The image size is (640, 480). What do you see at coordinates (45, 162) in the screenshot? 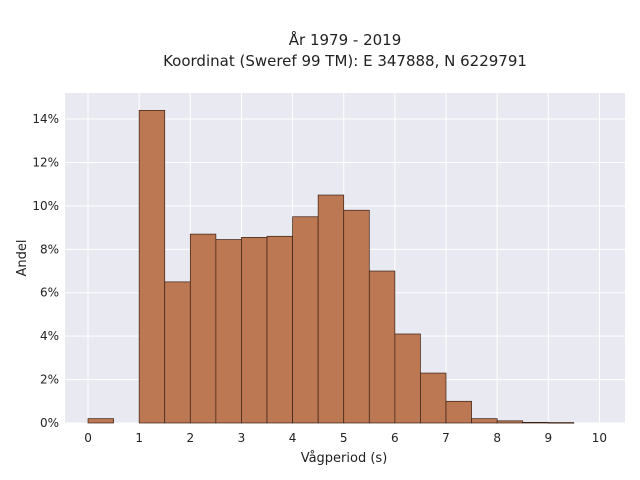
I see `y-tick-label: 12%` at bounding box center [45, 162].